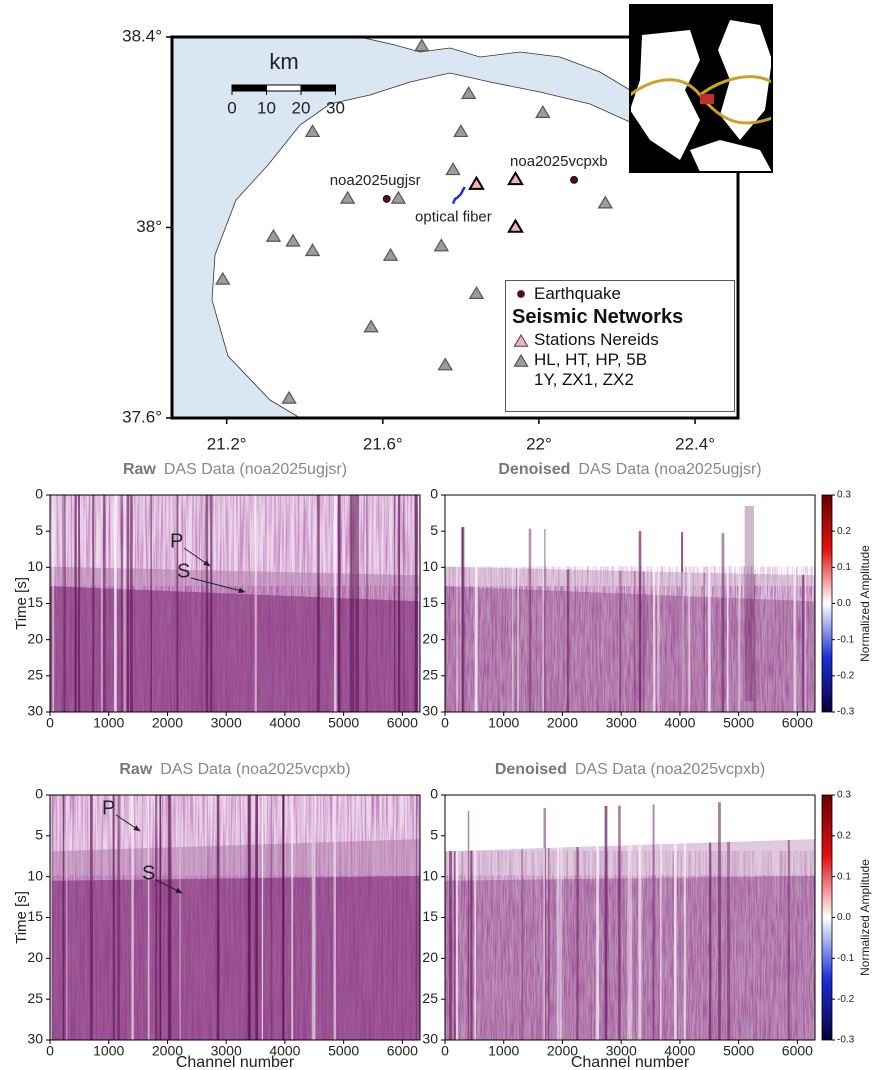 Image resolution: width=874 pixels, height=1070 pixels. What do you see at coordinates (846, 958) in the screenshot?
I see `colorbar-tick-label: -0.1` at bounding box center [846, 958].